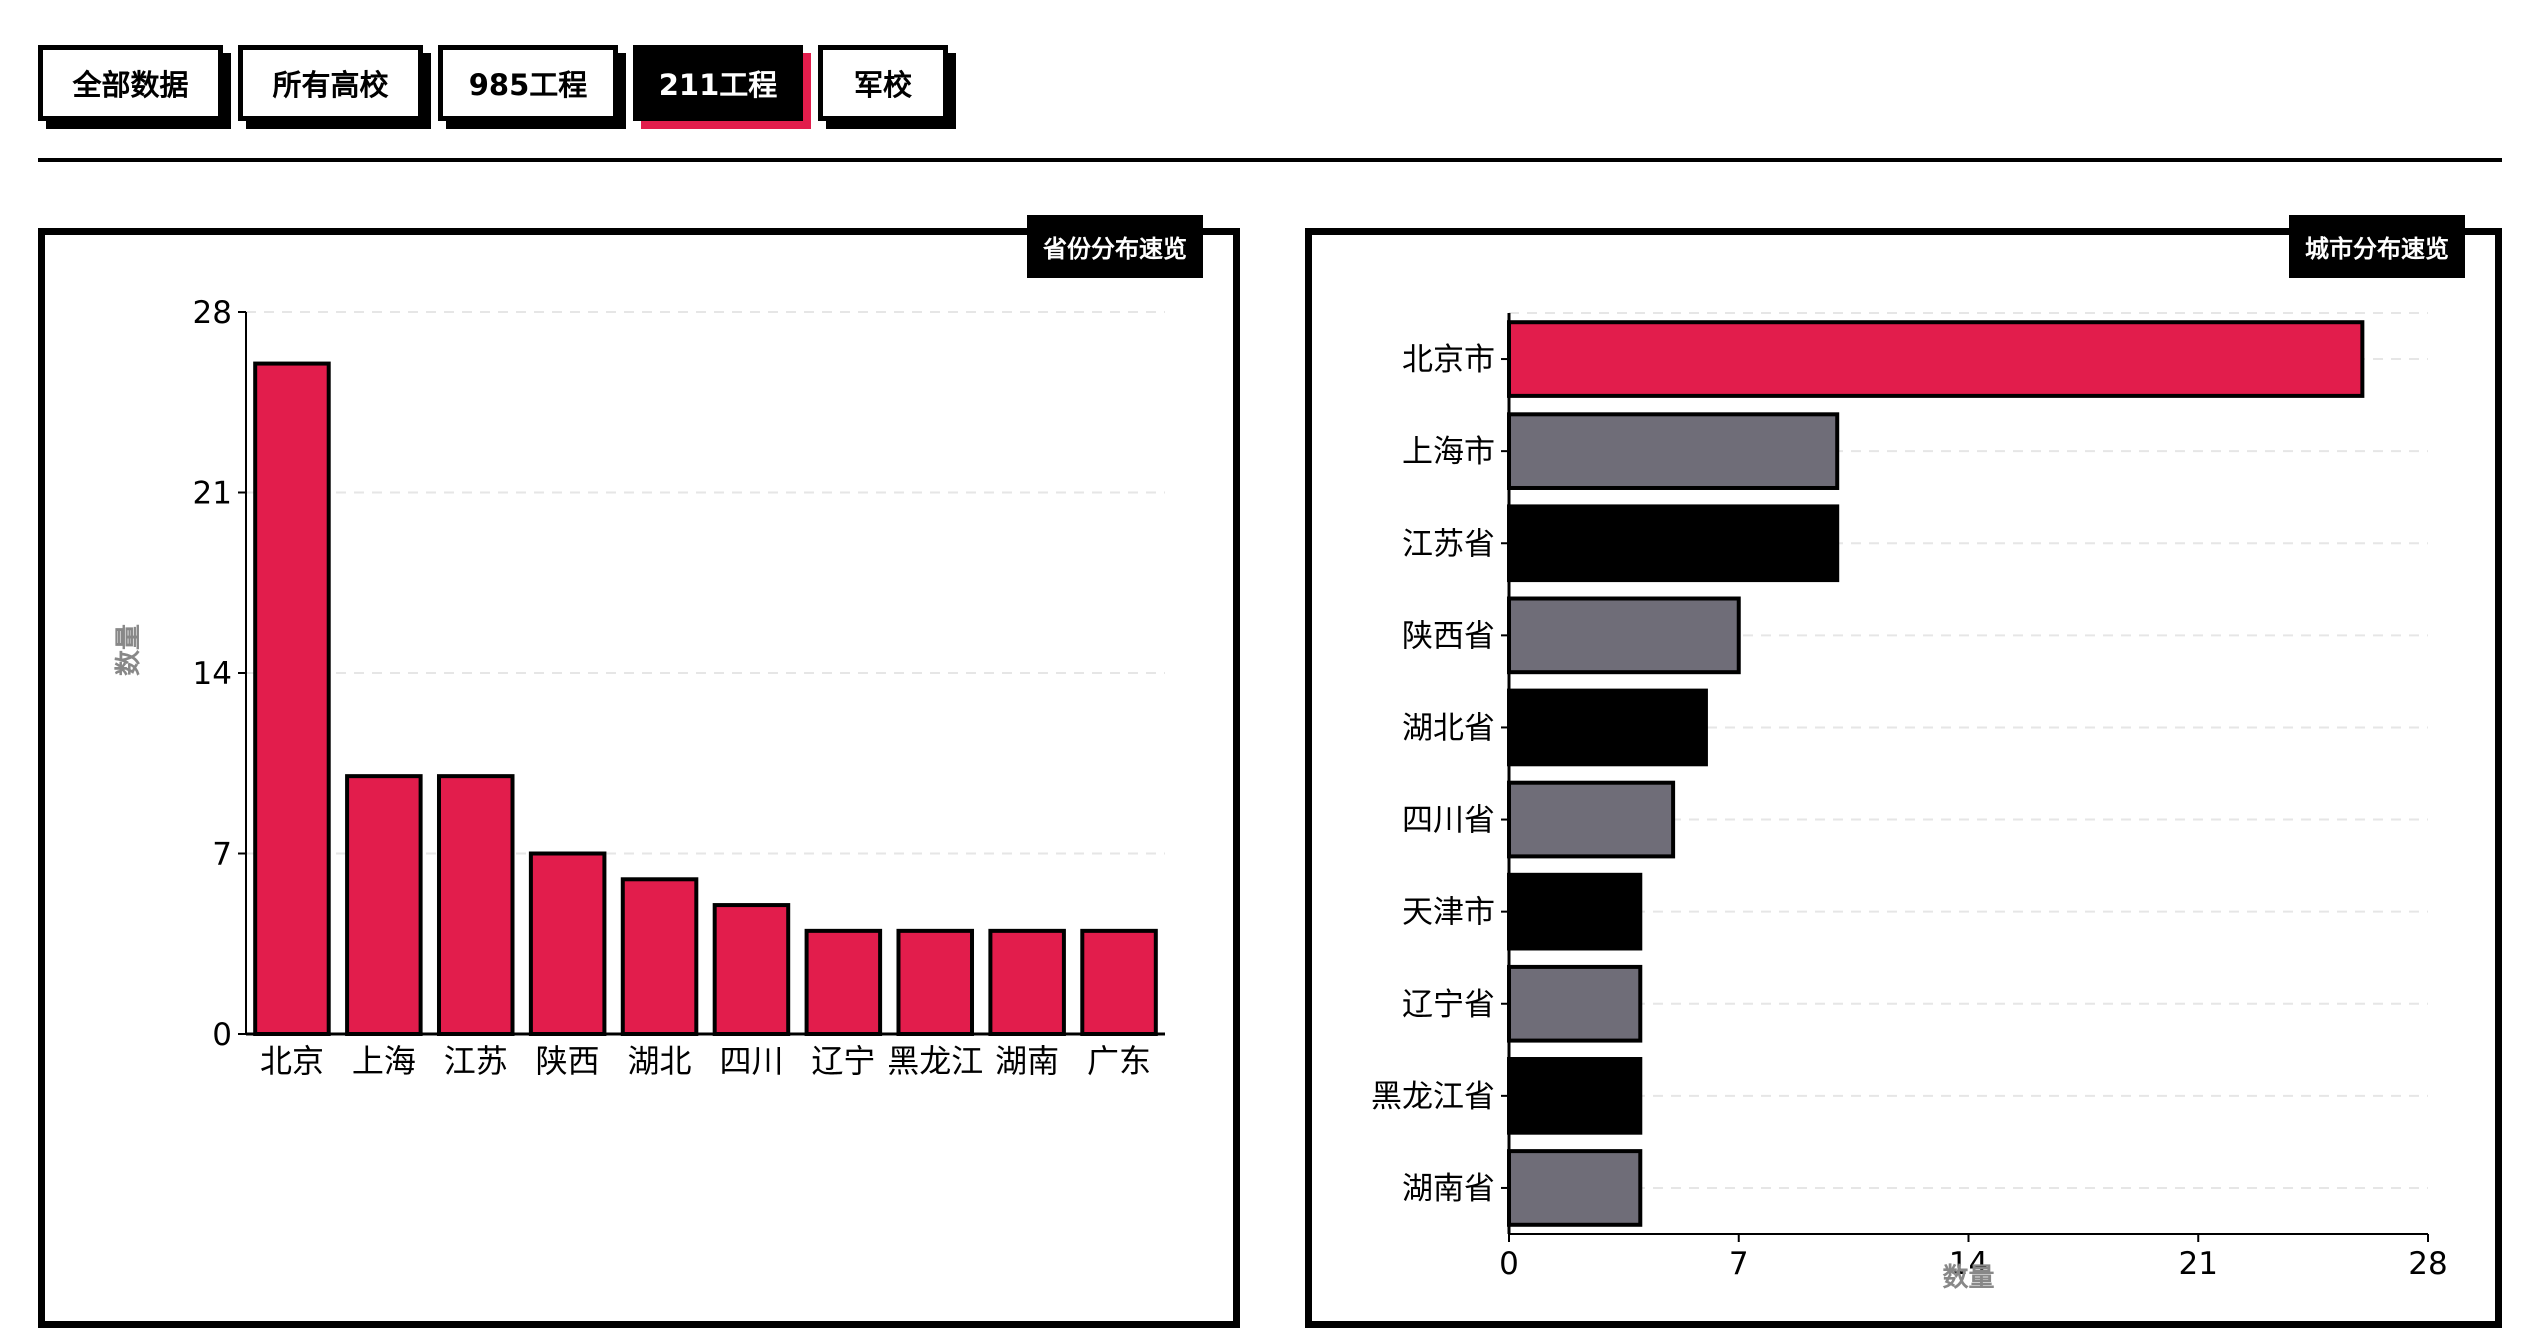  What do you see at coordinates (222, 855) in the screenshot?
I see `y-tick-label: 7` at bounding box center [222, 855].